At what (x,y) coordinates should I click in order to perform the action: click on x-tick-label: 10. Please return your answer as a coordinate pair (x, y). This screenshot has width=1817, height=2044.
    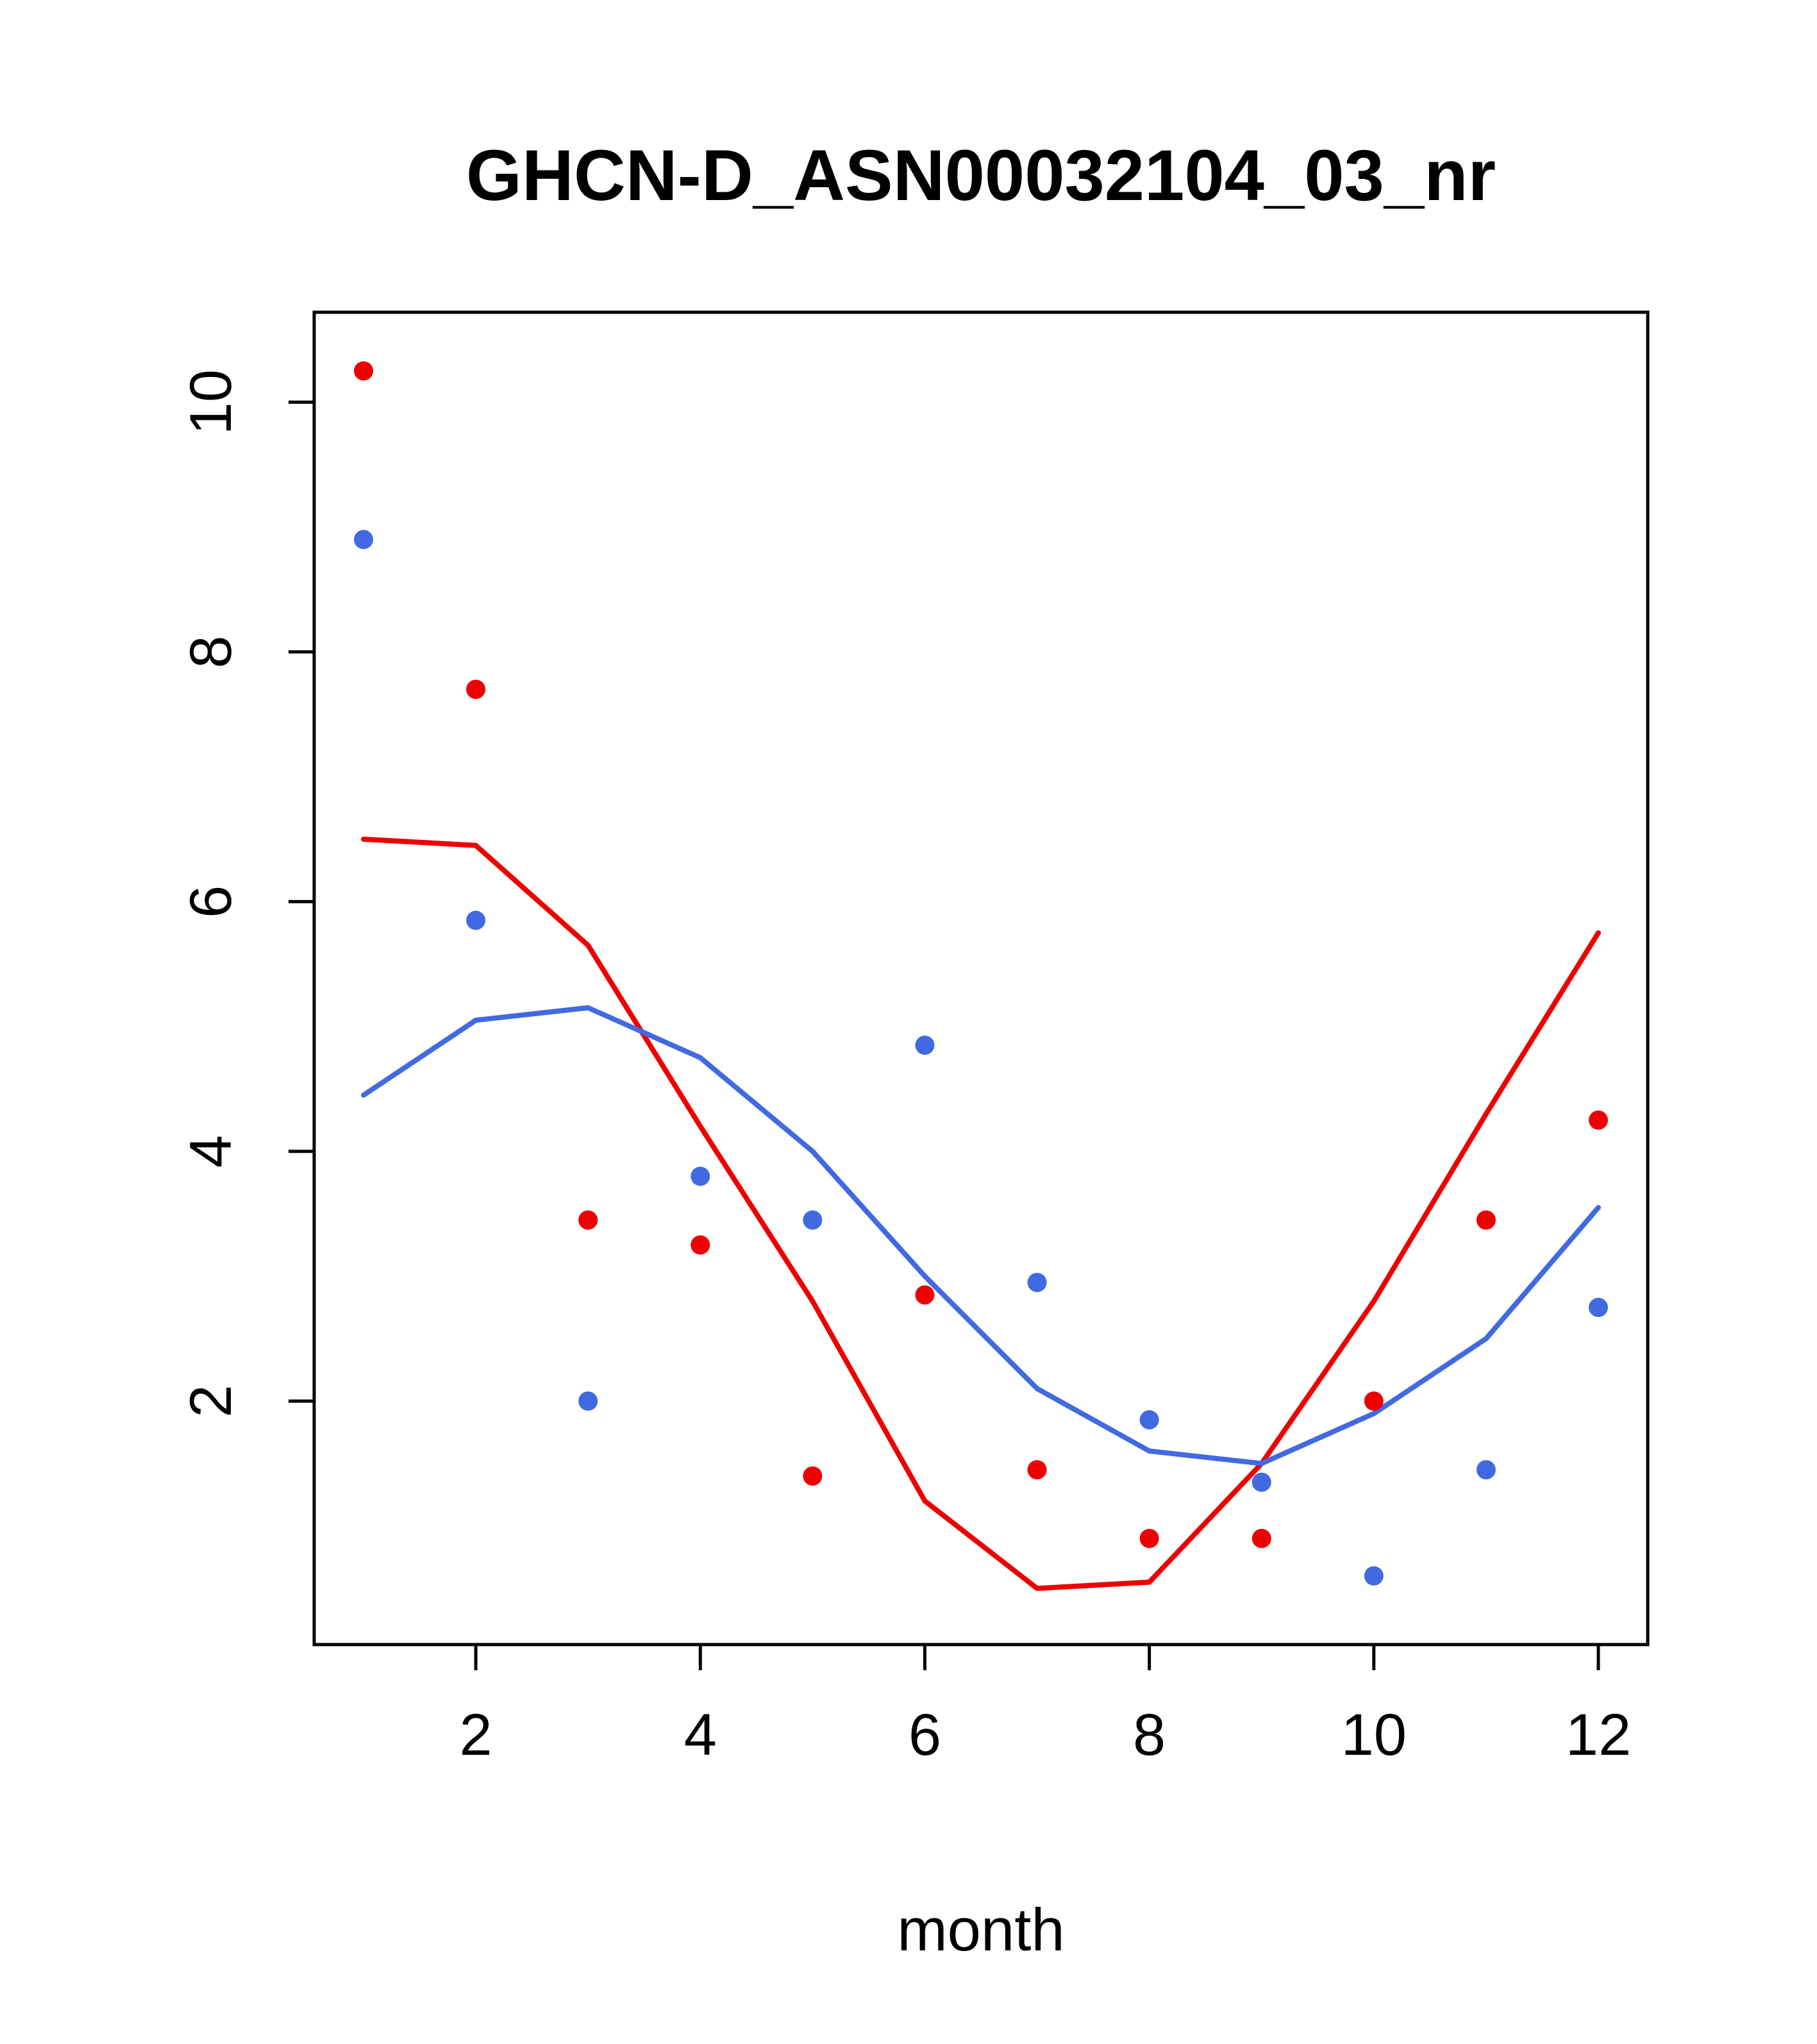
    Looking at the image, I should click on (1374, 1735).